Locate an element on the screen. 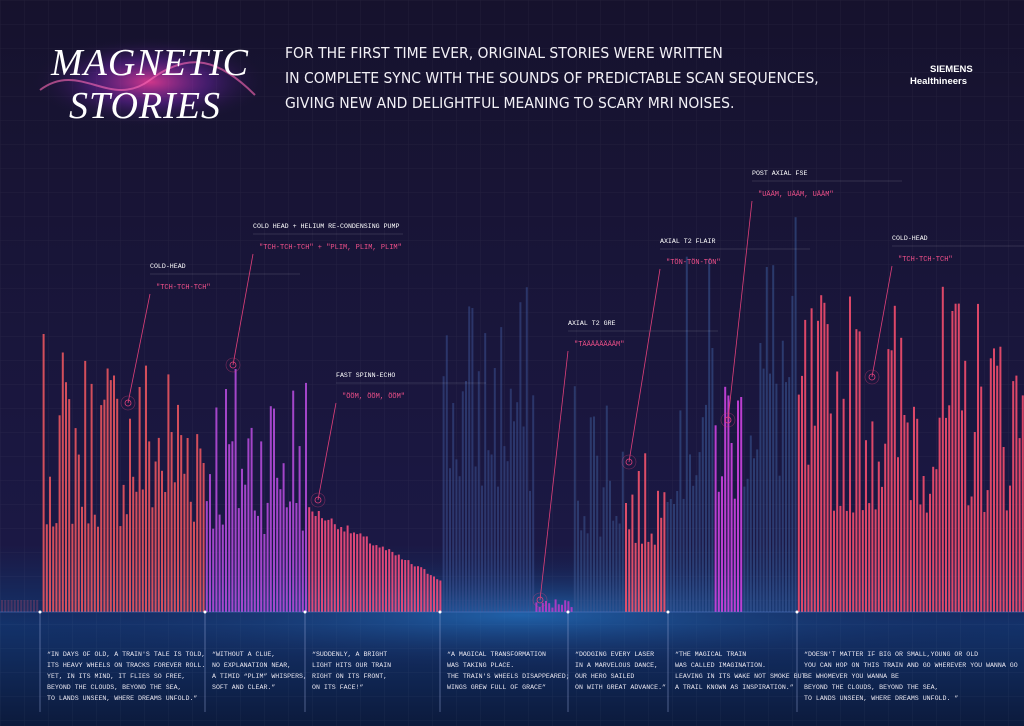  marker is located at coordinates (728, 420).